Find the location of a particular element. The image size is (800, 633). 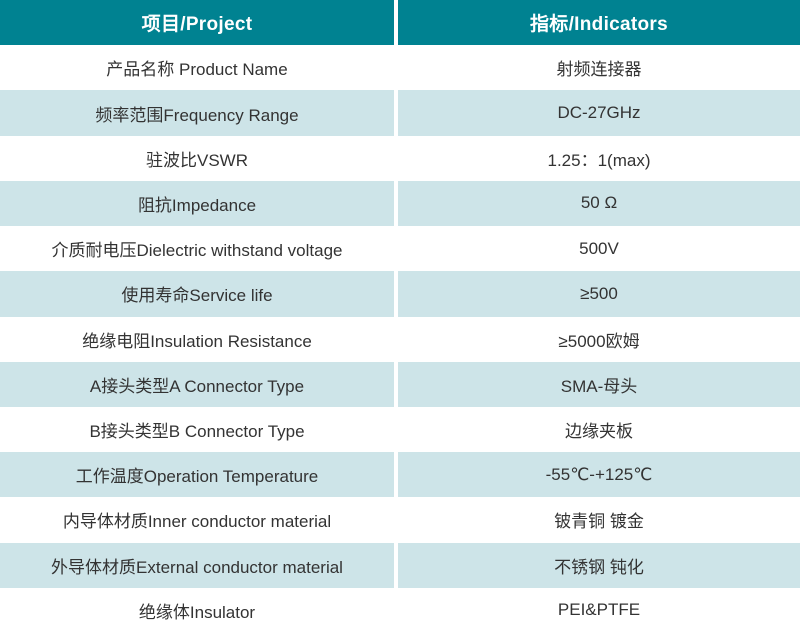

table-row: A接头类型A Connector Type SMA-母头 is located at coordinates (400, 384).